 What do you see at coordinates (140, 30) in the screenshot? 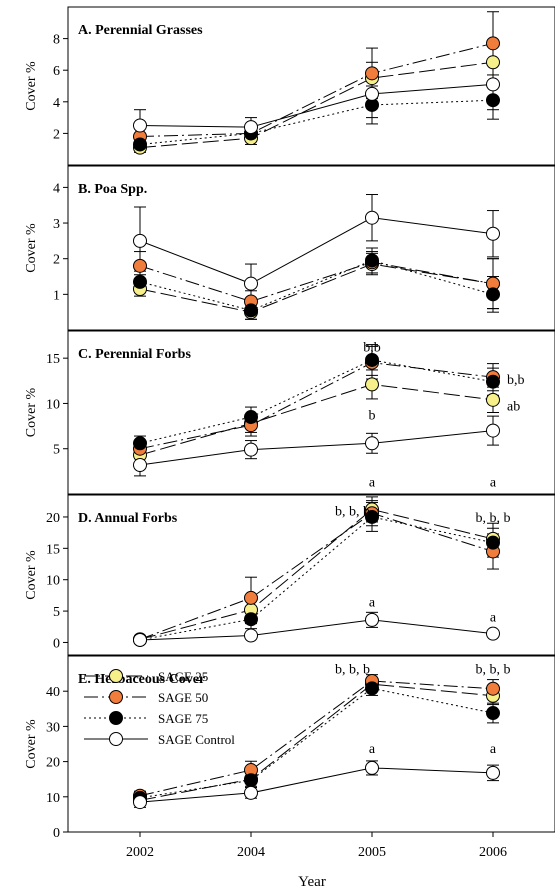
I see `panel-title: A. Perennial Grasses` at bounding box center [140, 30].